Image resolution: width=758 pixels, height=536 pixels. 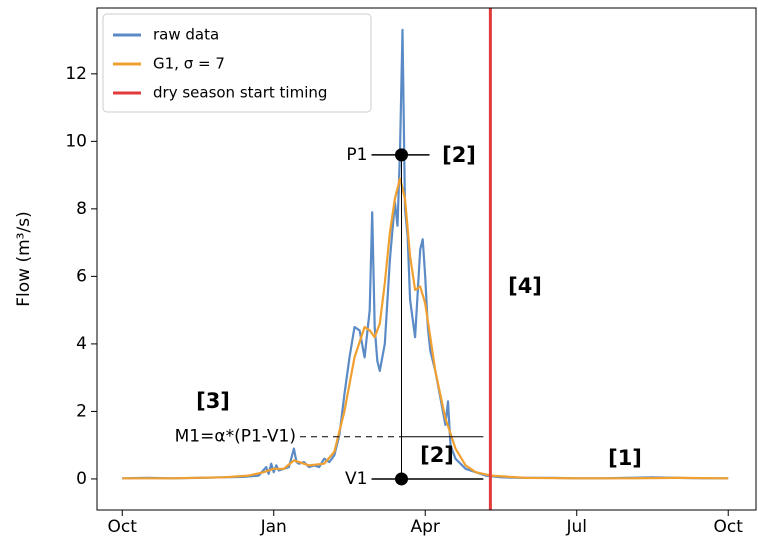 I want to click on legend-label: raw data, so click(x=186, y=35).